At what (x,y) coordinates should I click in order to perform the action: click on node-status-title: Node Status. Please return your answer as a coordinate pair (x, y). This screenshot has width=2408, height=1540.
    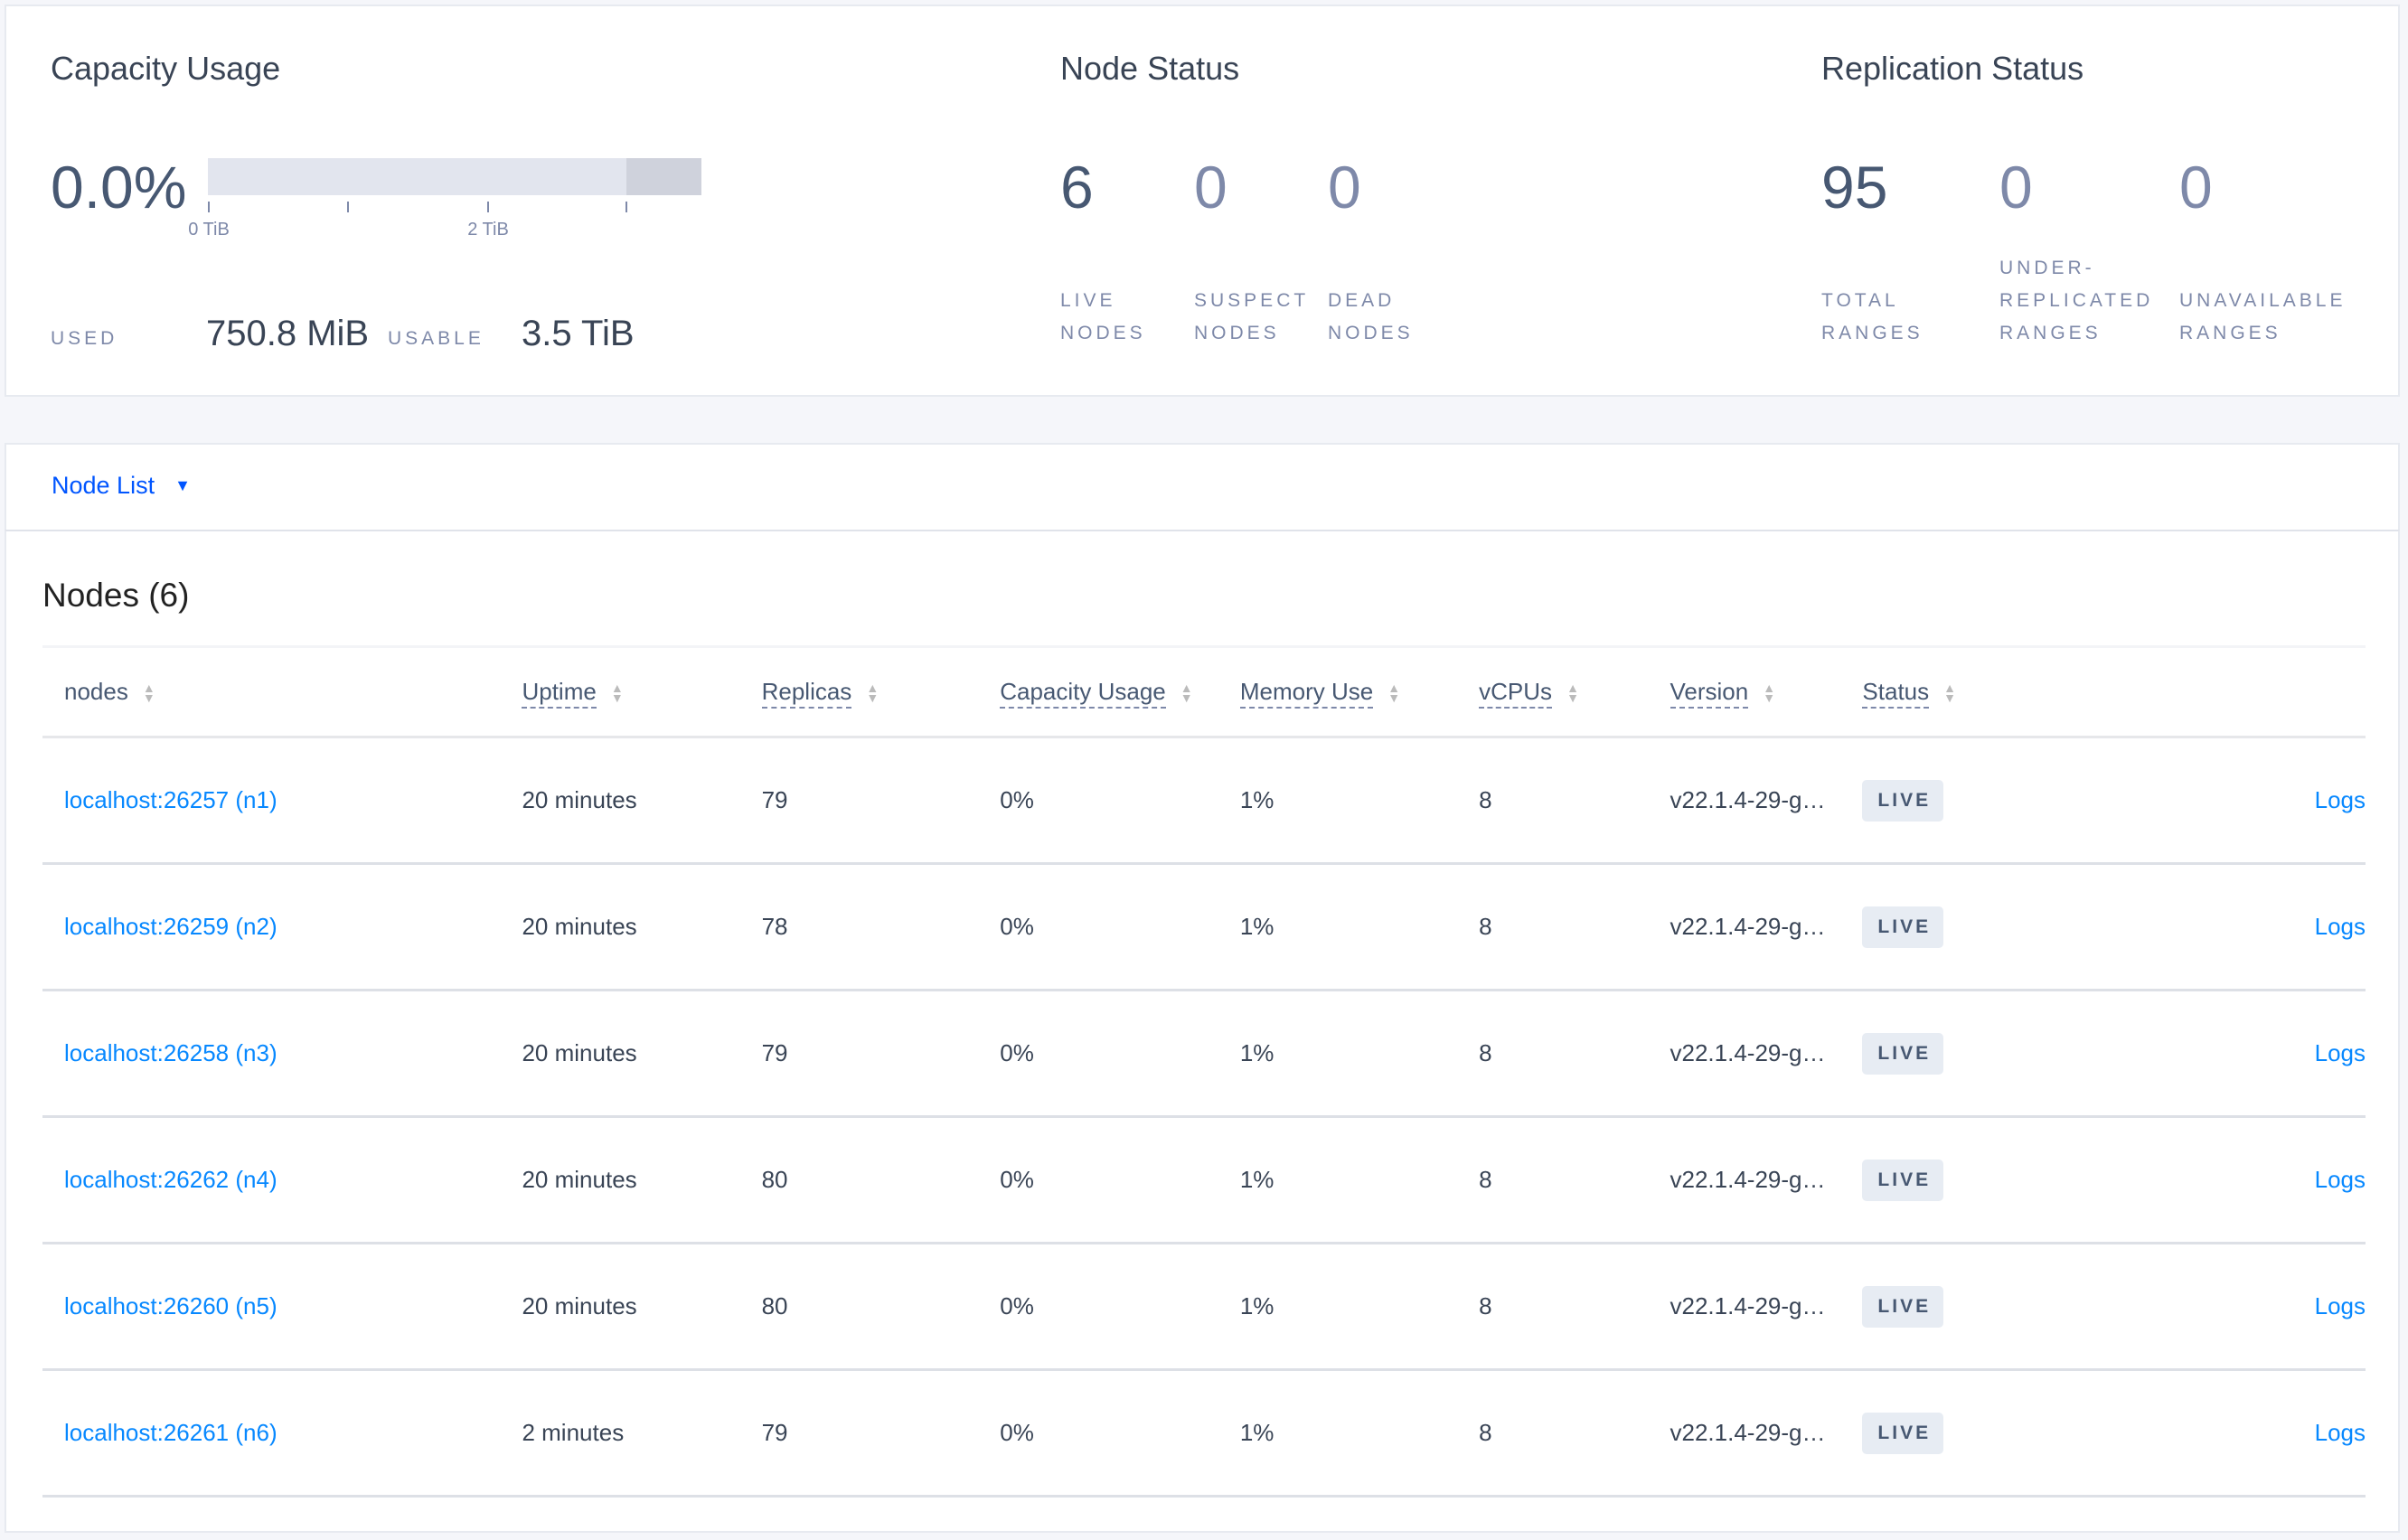
    Looking at the image, I should click on (1150, 68).